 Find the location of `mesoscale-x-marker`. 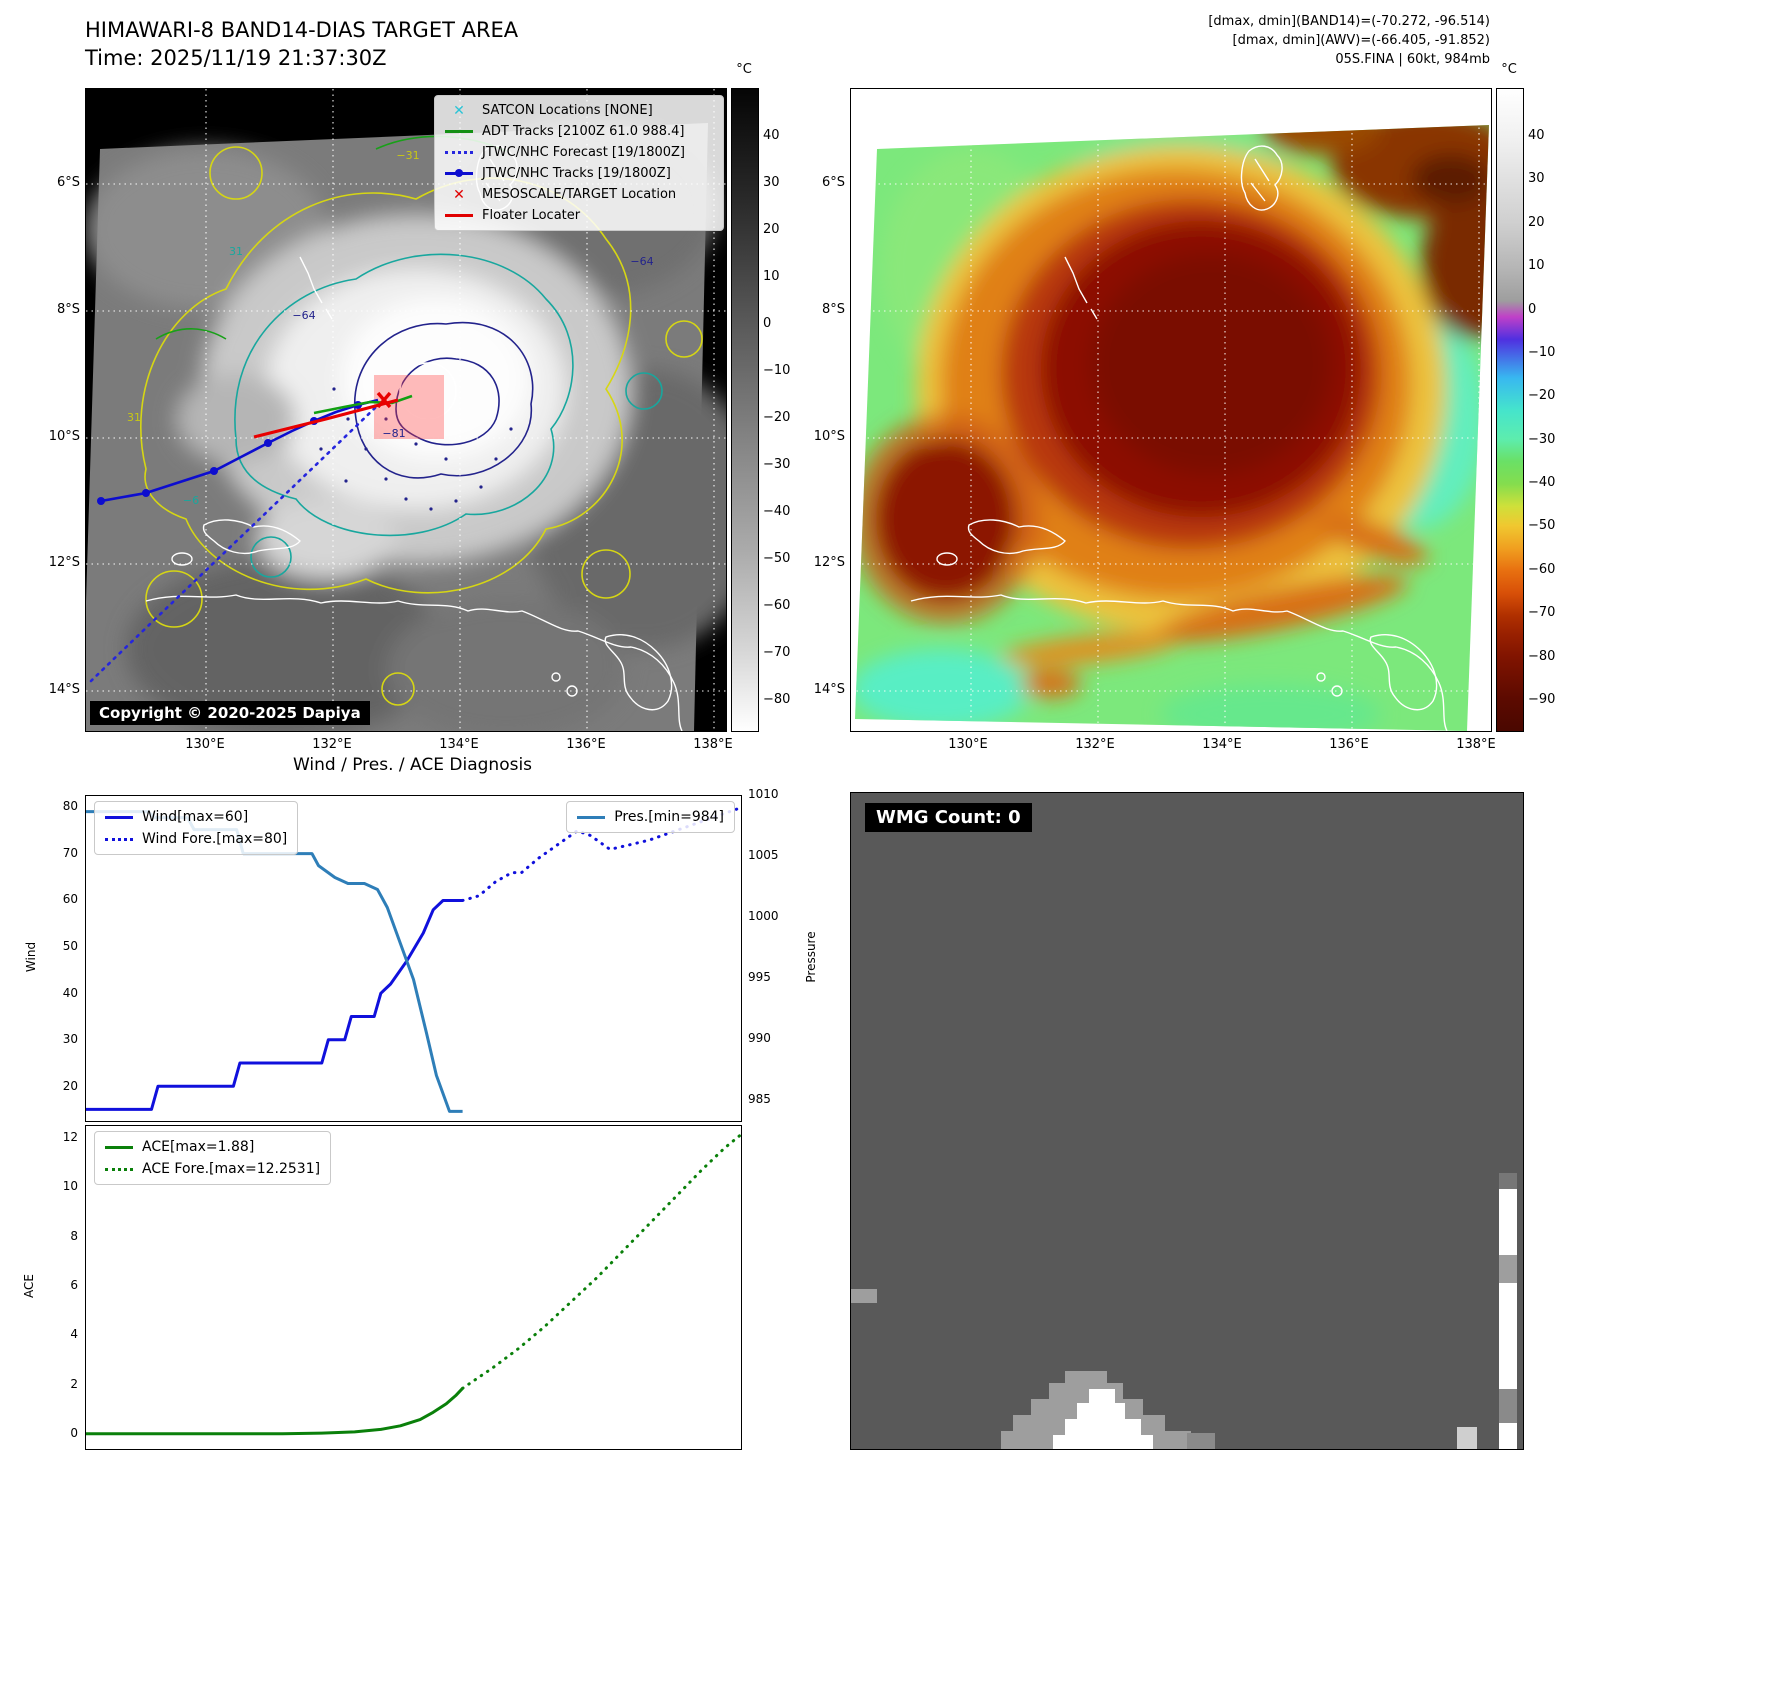

mesoscale-x-marker is located at coordinates (384, 400).